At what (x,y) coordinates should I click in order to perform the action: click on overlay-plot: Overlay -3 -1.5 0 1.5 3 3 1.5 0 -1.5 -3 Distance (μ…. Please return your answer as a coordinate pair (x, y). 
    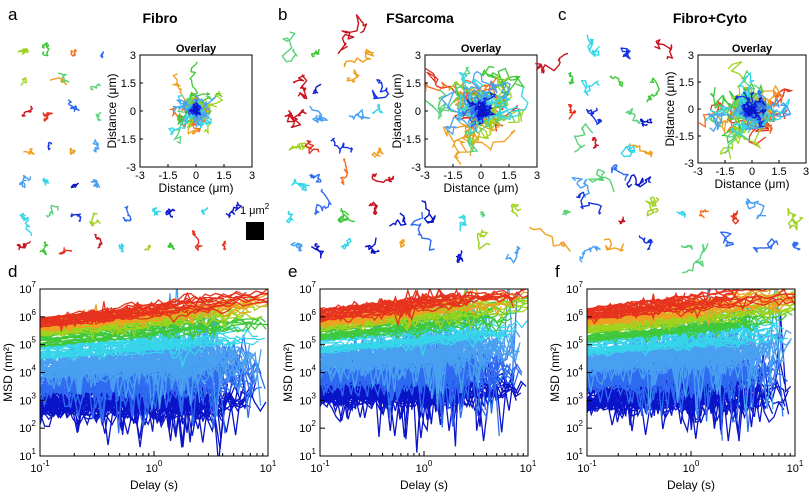
    Looking at the image, I should click on (180, 119).